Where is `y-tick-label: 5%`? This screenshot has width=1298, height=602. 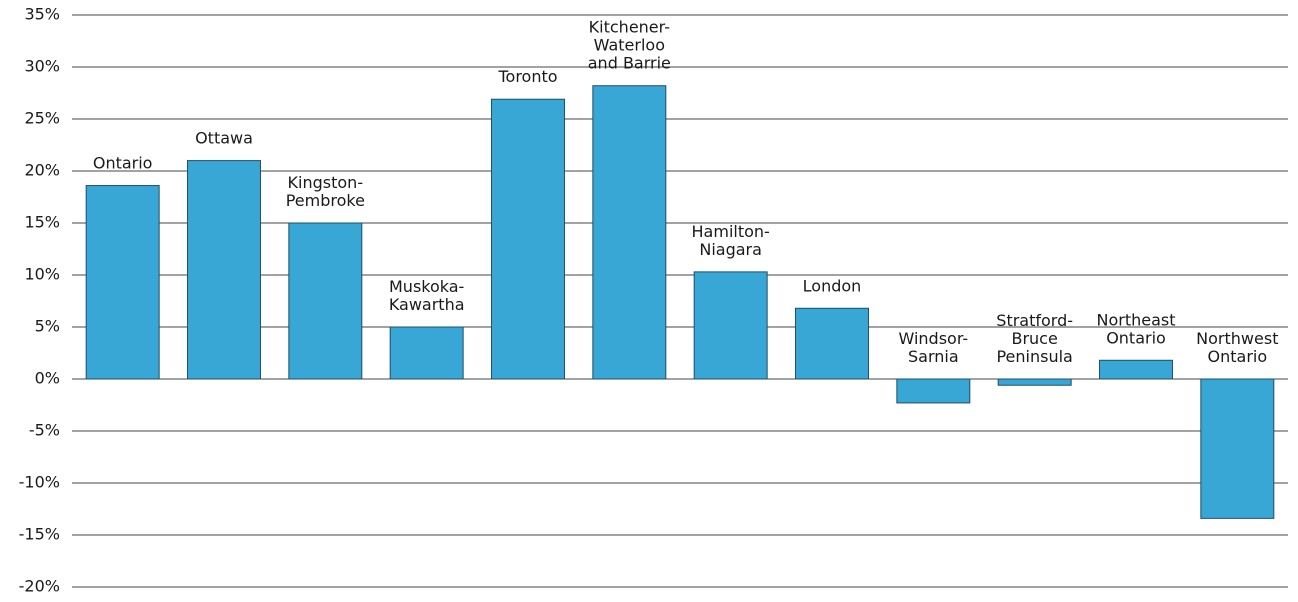 y-tick-label: 5% is located at coordinates (47, 326).